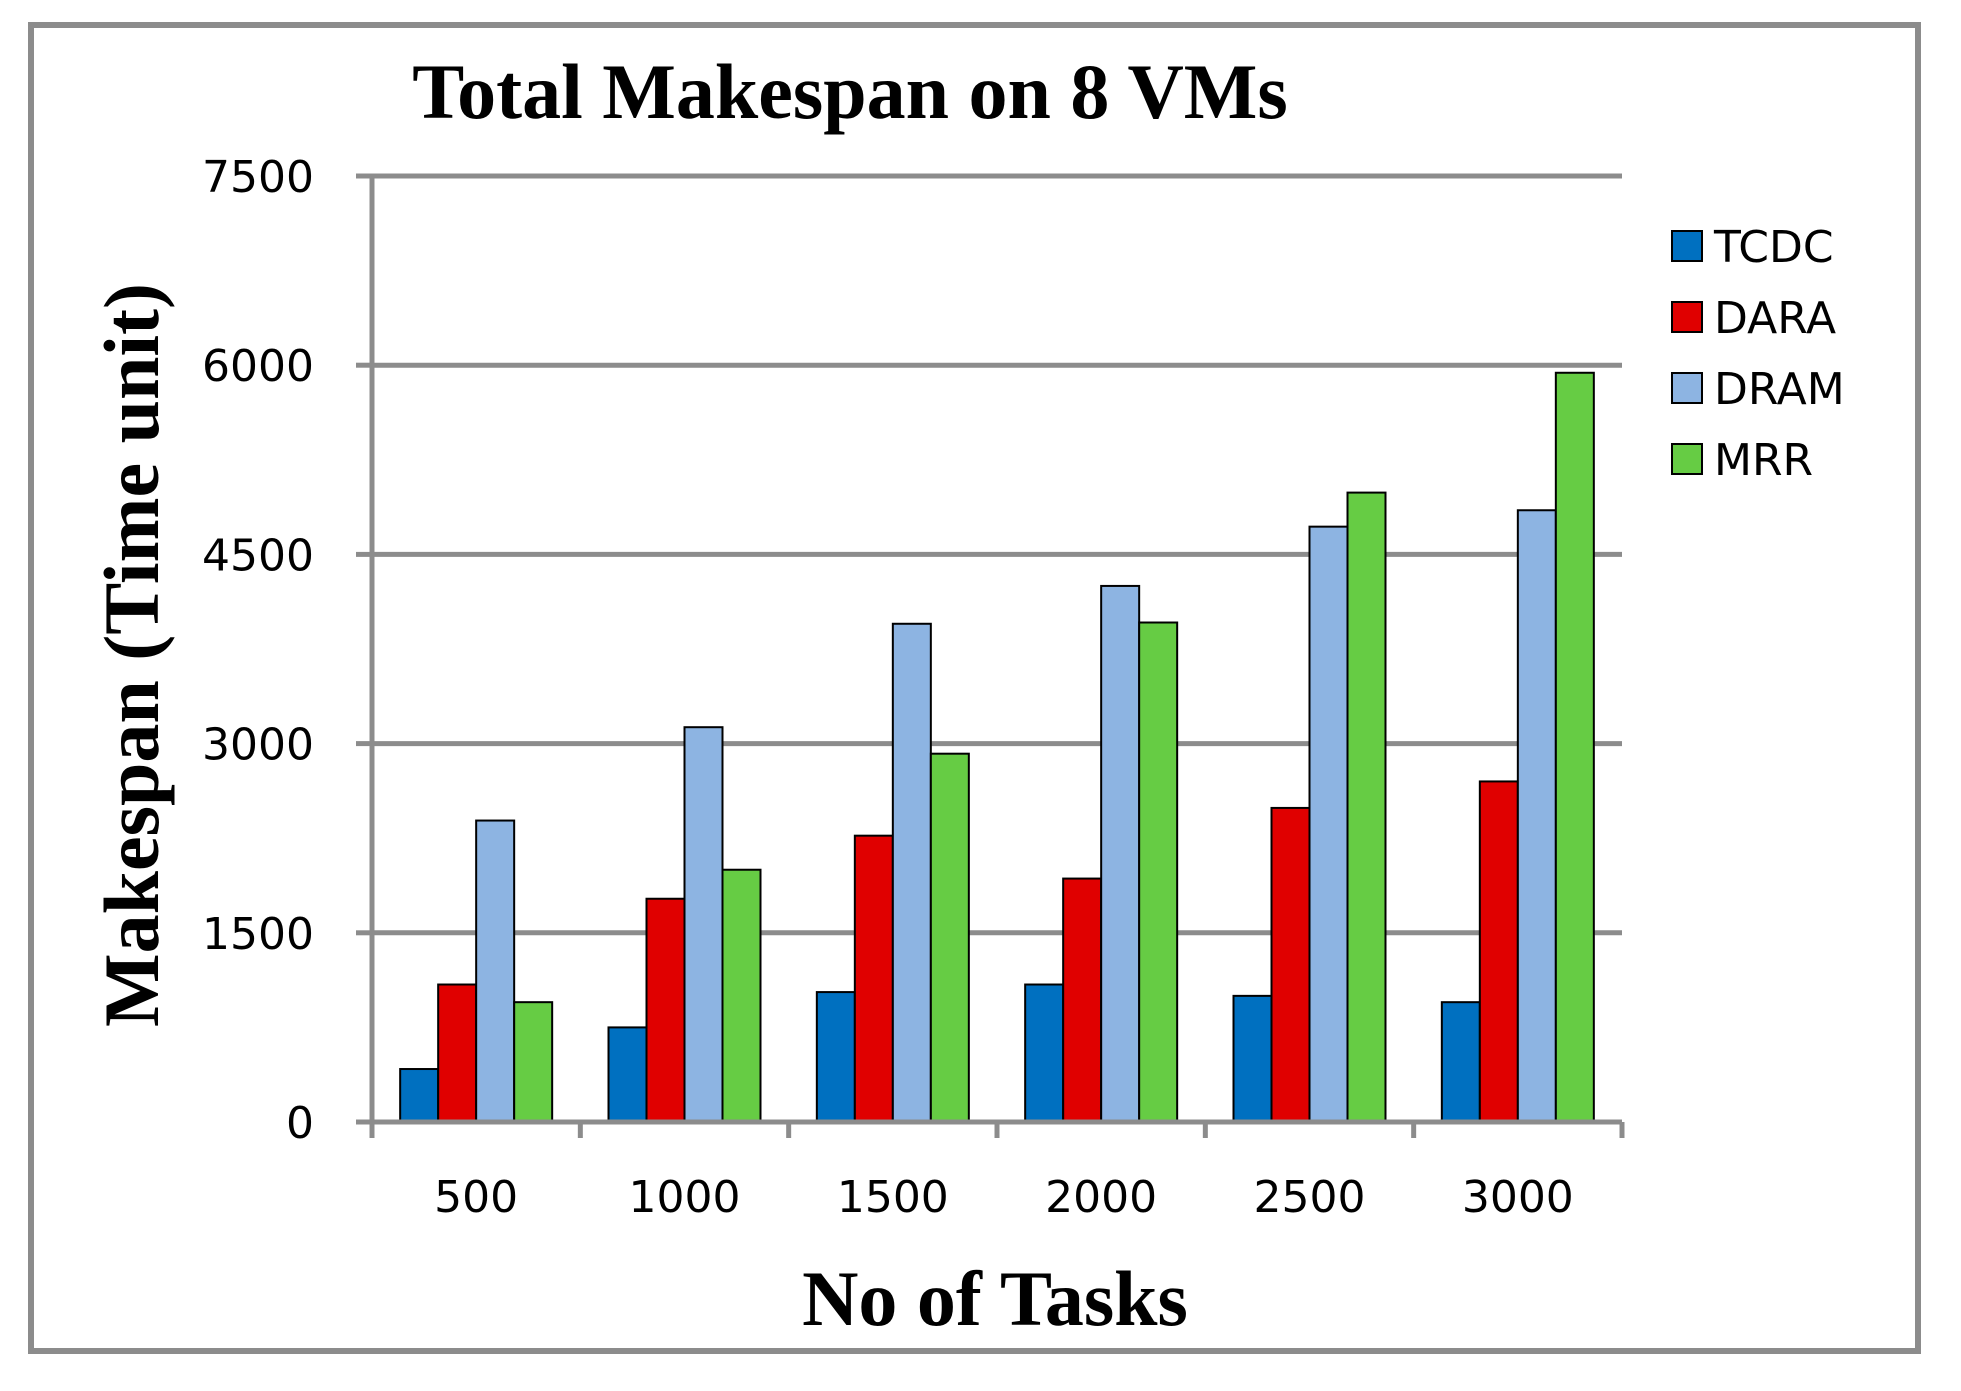 The image size is (1961, 1391). Describe the element at coordinates (893, 1197) in the screenshot. I see `x-tick-label-1500: 1500` at that location.